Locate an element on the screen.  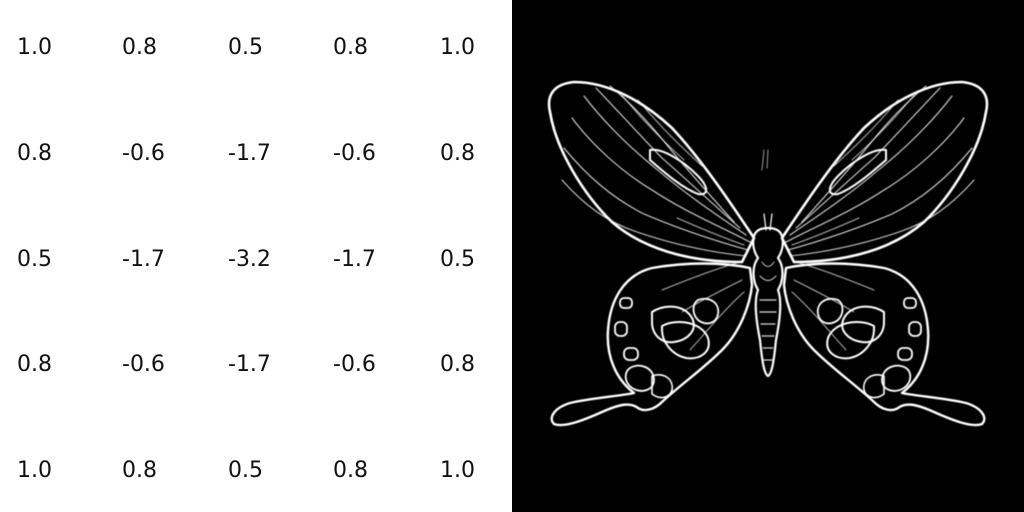
left-forewing is located at coordinates (651, 172).